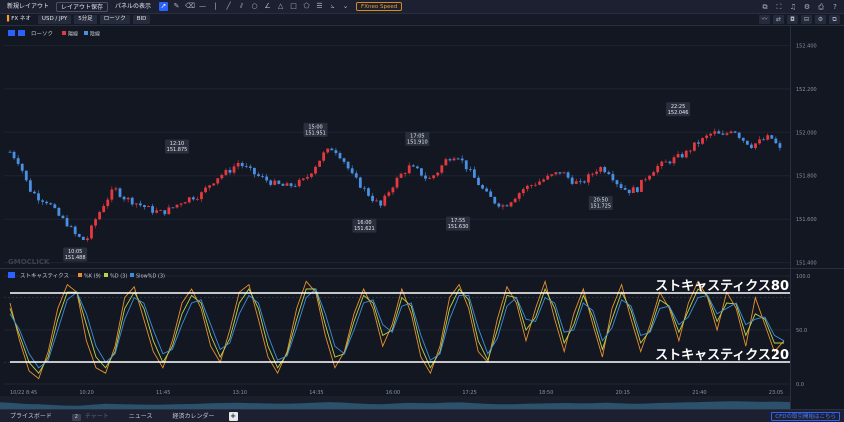 The width and height of the screenshot is (844, 422). Describe the element at coordinates (75, 258) in the screenshot. I see `price-label-price: 151.488` at that location.